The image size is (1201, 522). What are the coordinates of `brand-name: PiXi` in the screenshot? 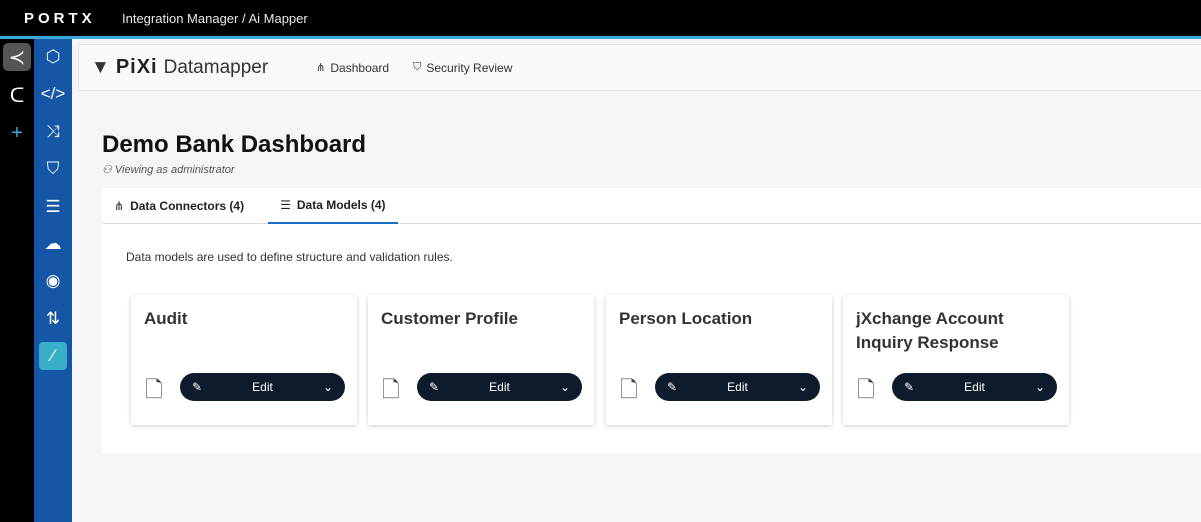 It's located at (136, 67).